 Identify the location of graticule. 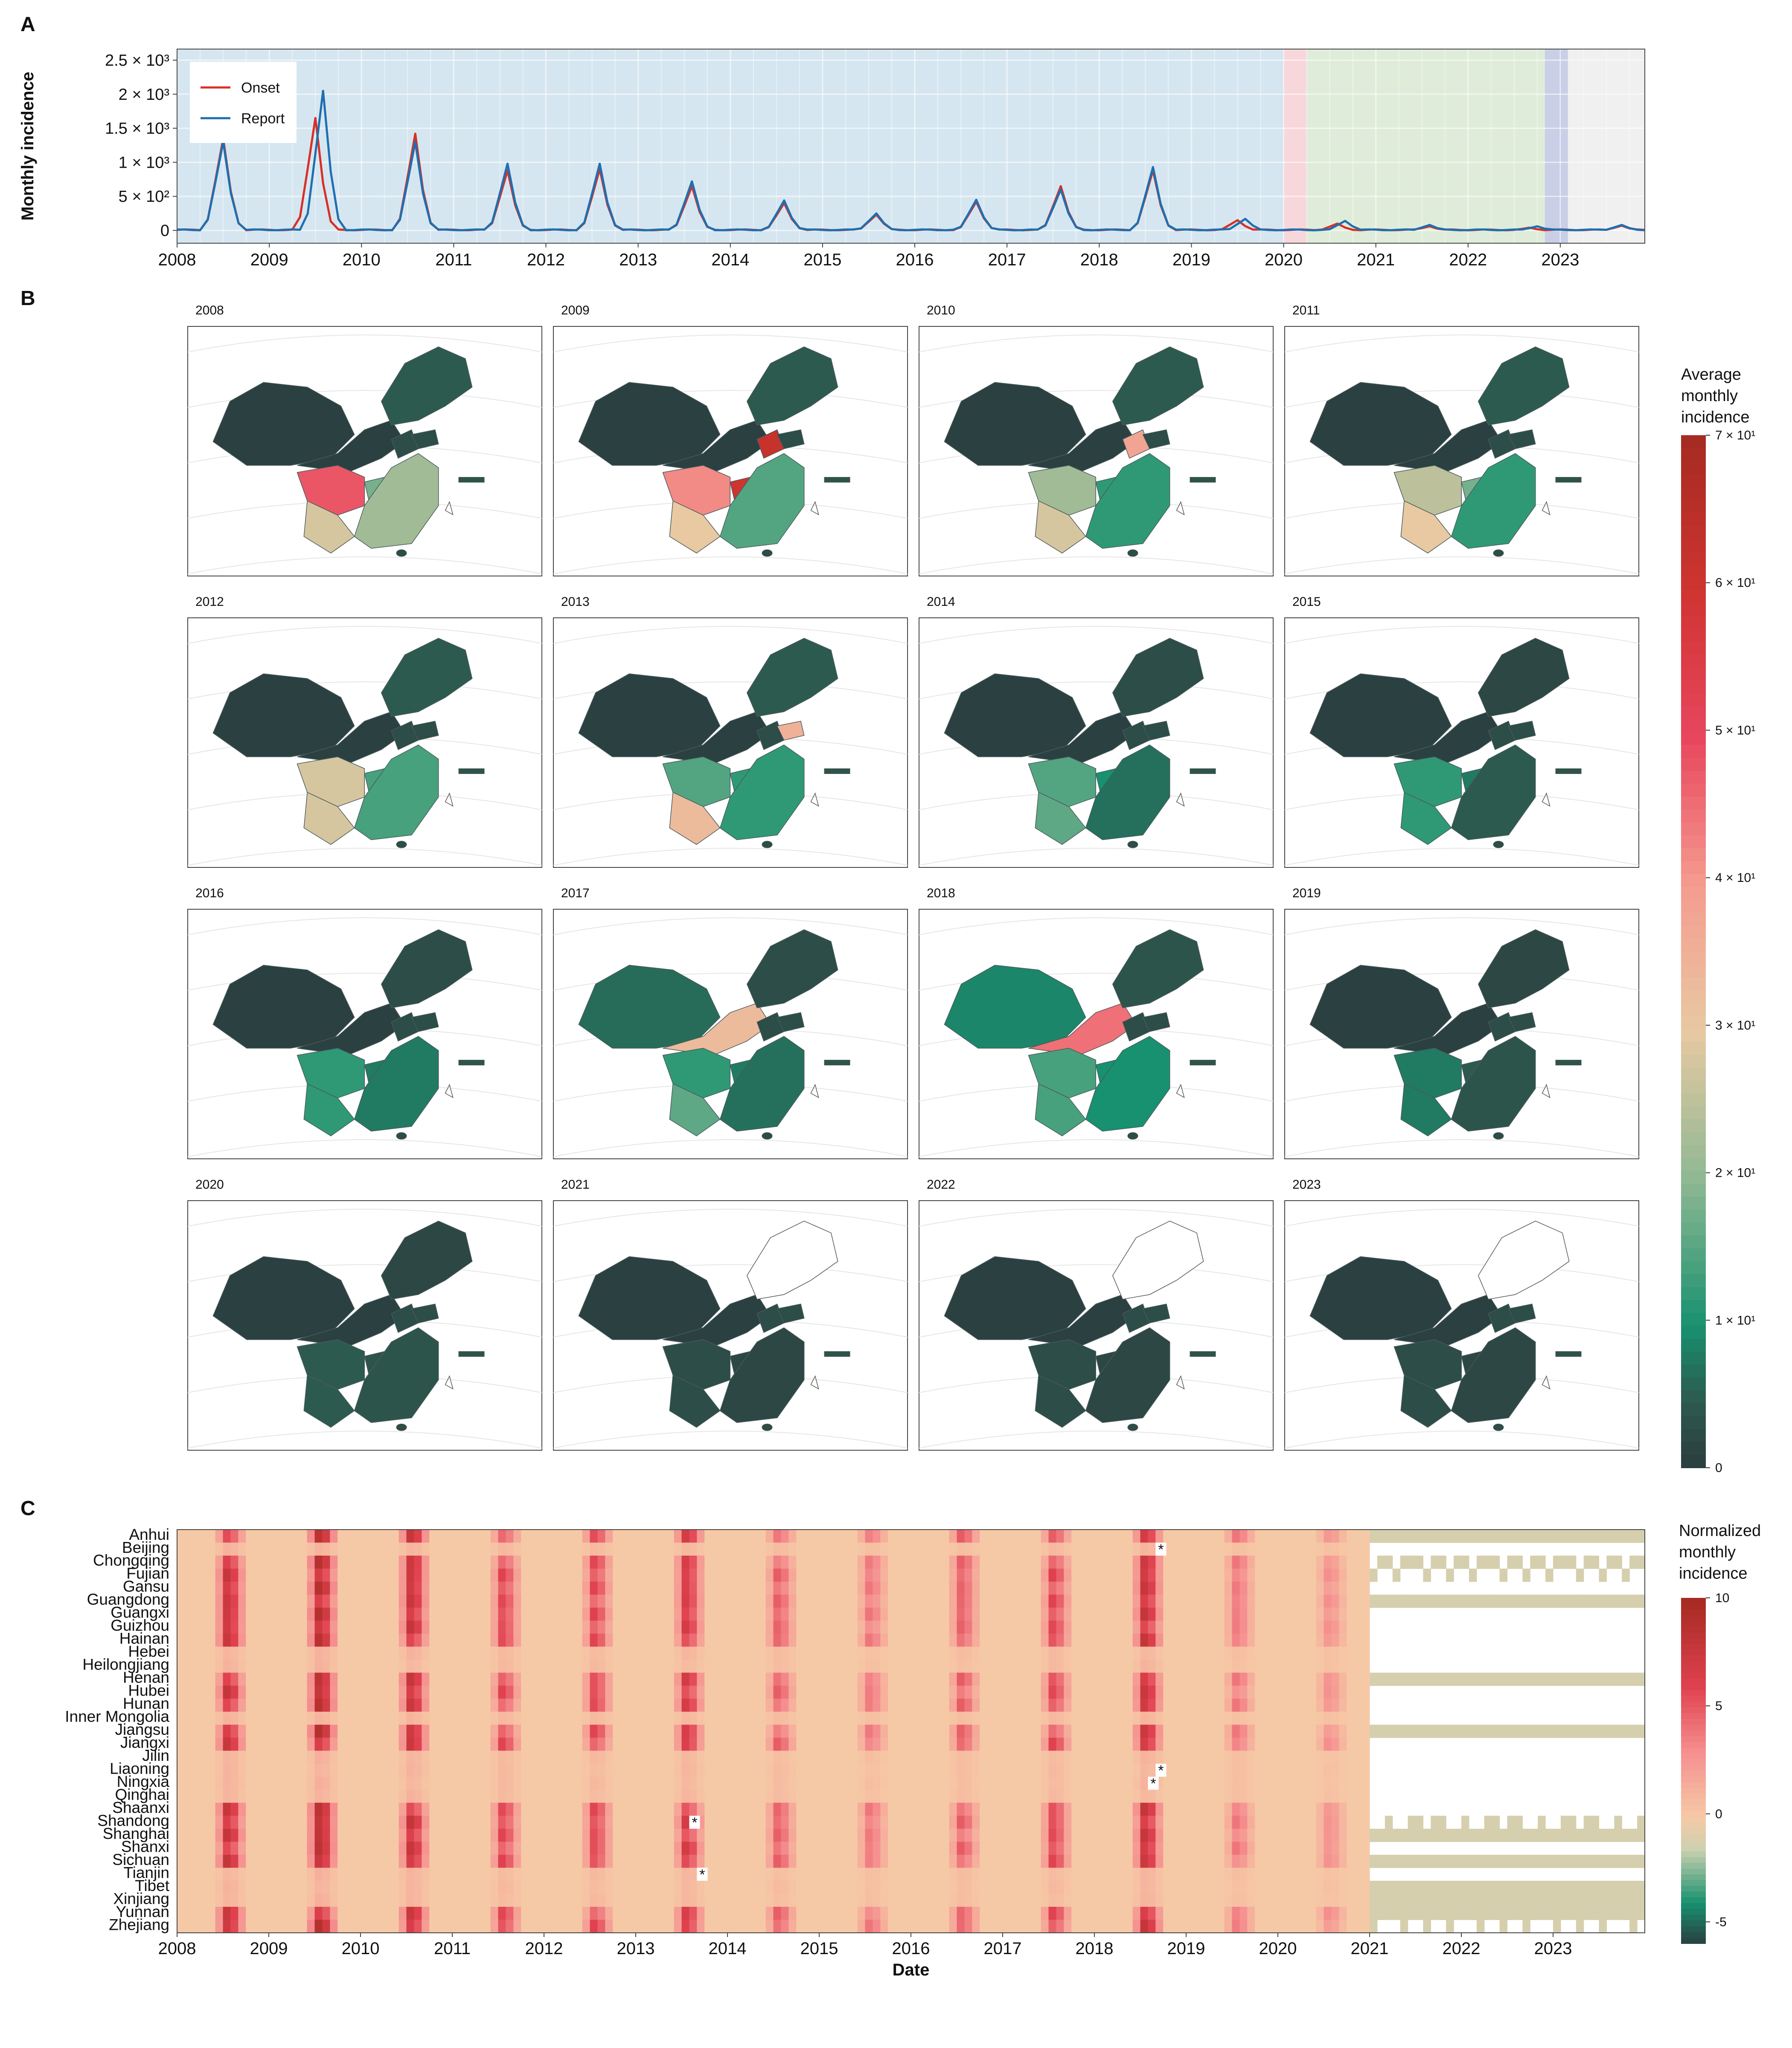
(730, 343).